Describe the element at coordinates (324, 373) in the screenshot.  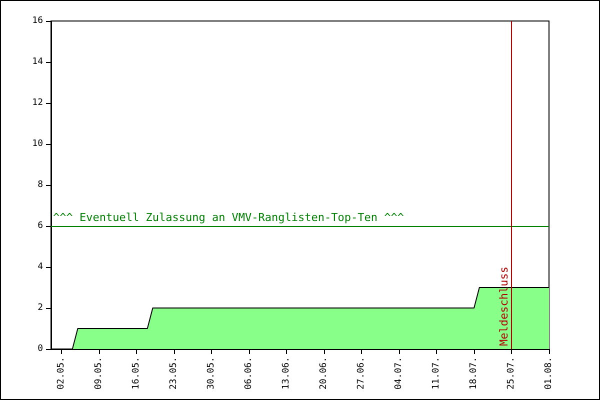
I see `x-tick-label: 20.06.` at that location.